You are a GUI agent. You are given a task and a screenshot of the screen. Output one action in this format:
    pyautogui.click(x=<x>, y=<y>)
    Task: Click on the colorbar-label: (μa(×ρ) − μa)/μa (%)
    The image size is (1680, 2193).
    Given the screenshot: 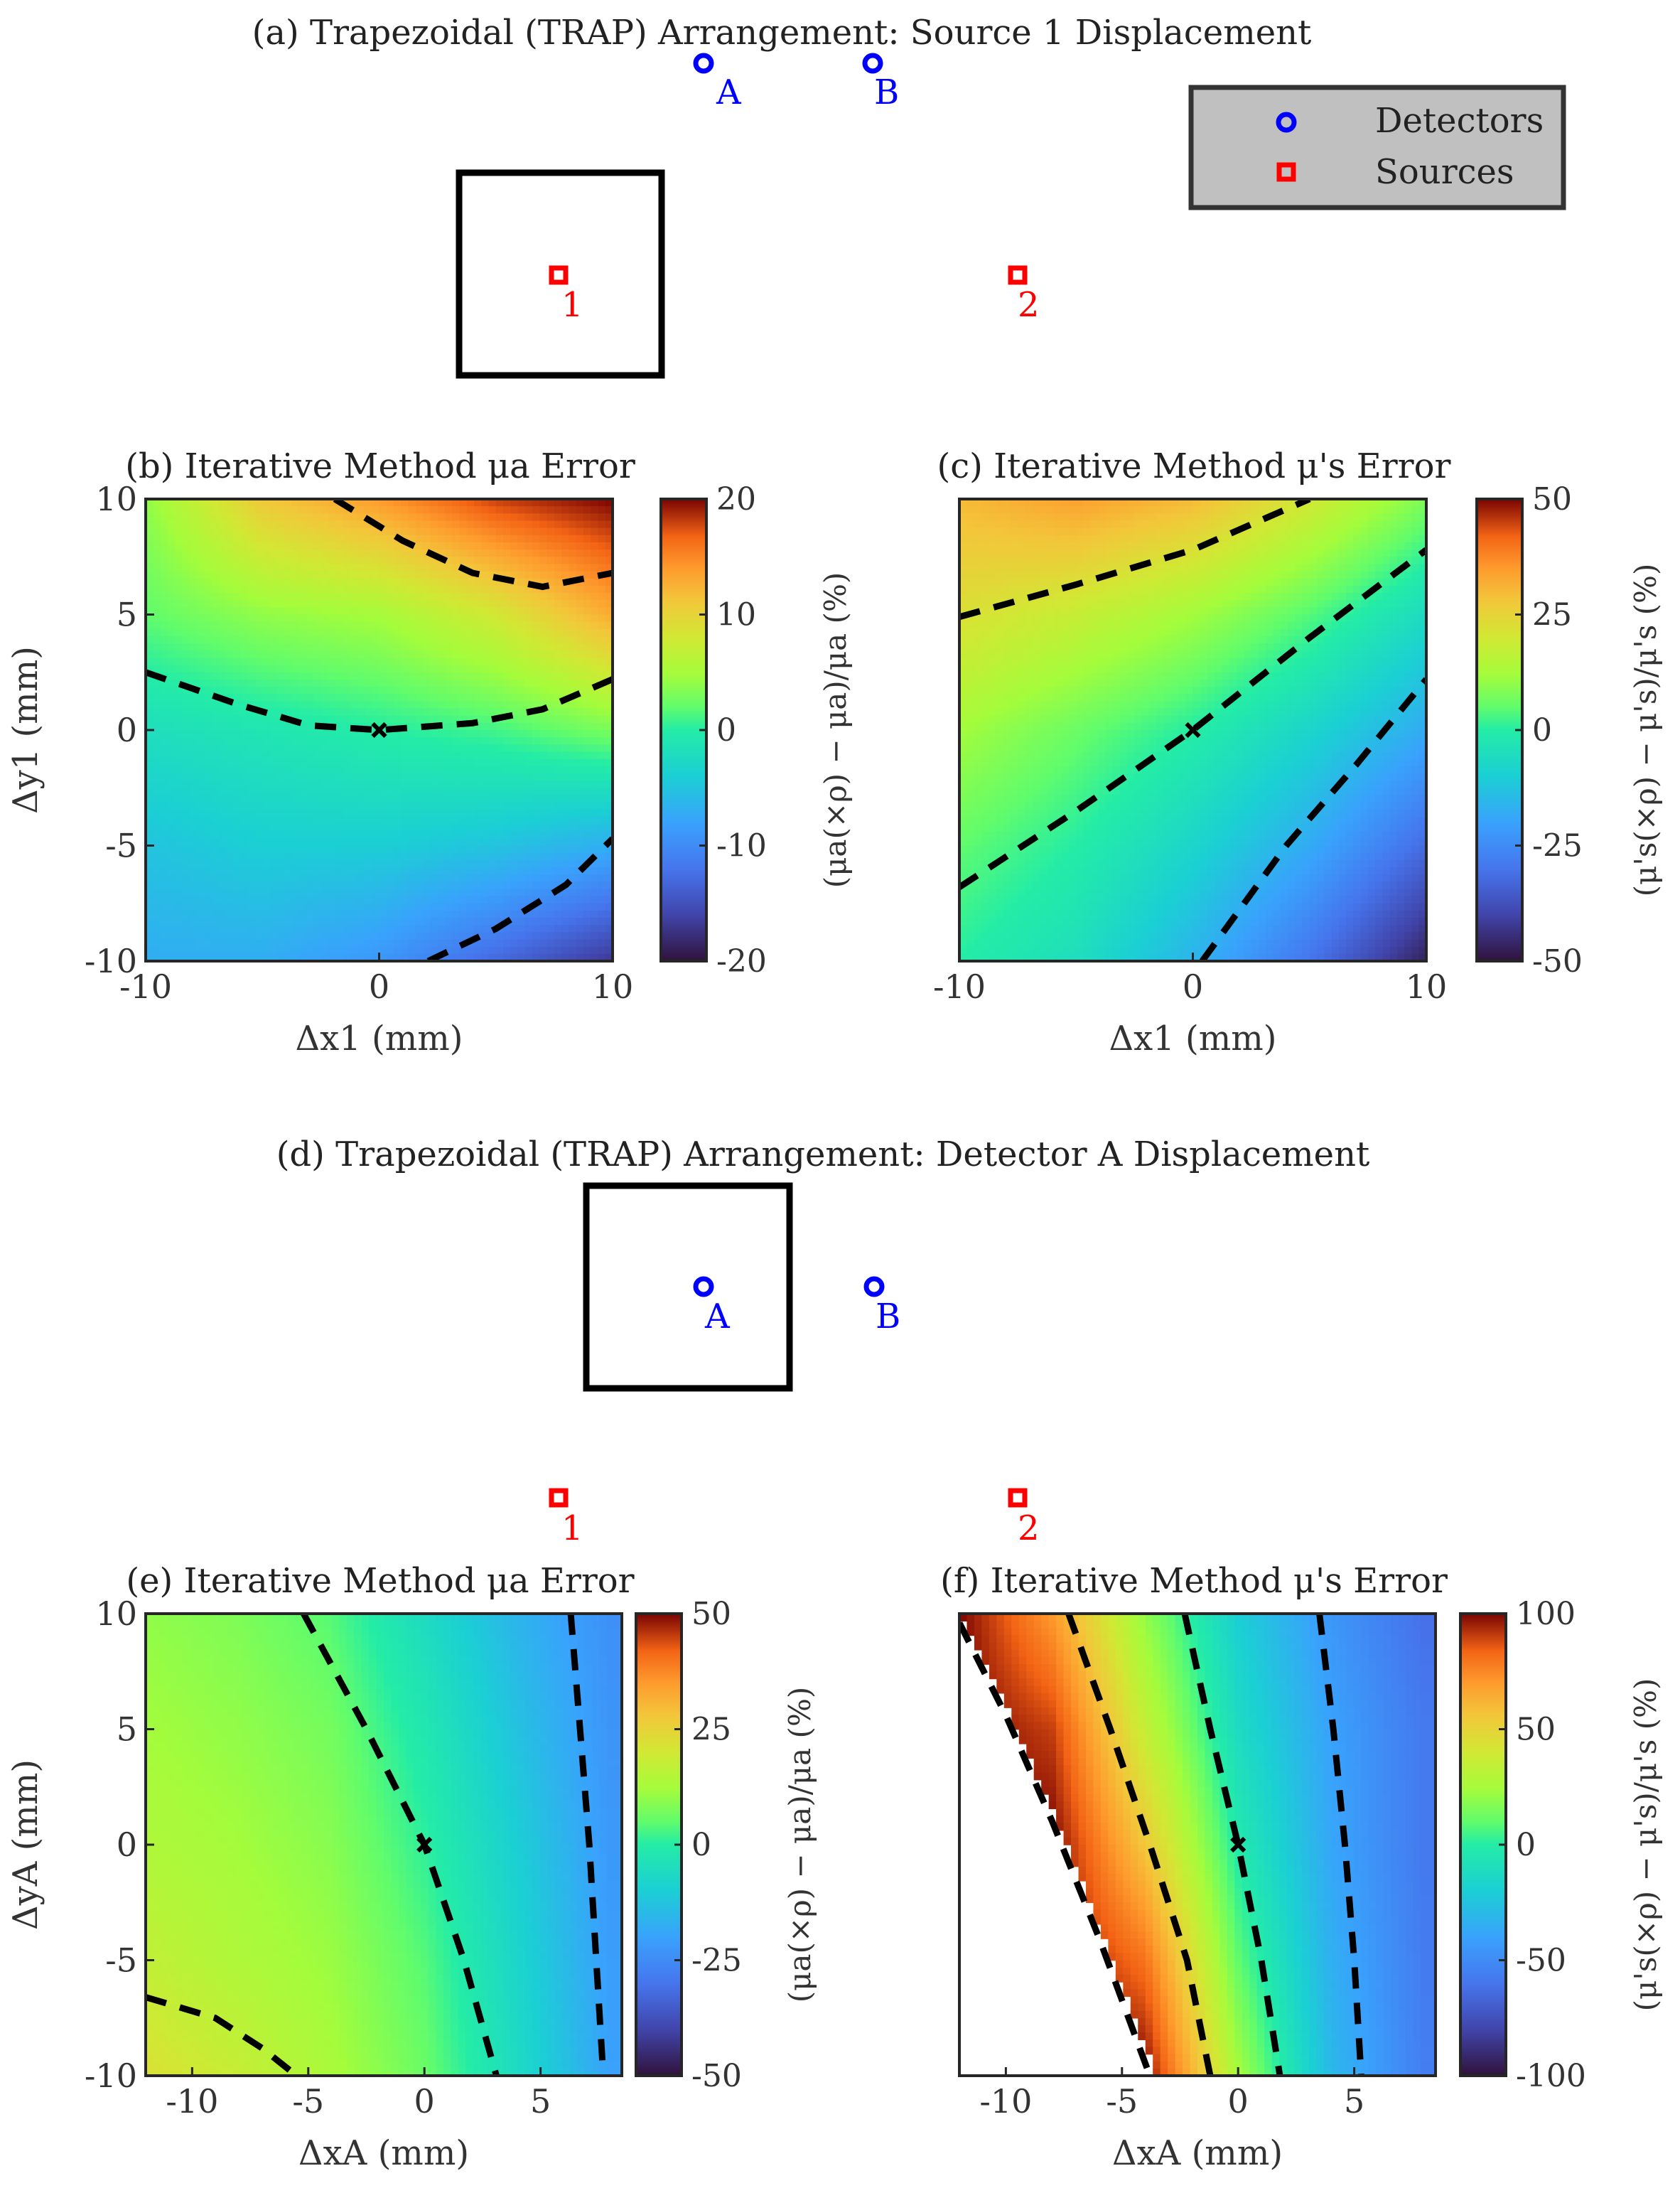 What is the action you would take?
    pyautogui.click(x=800, y=1845)
    